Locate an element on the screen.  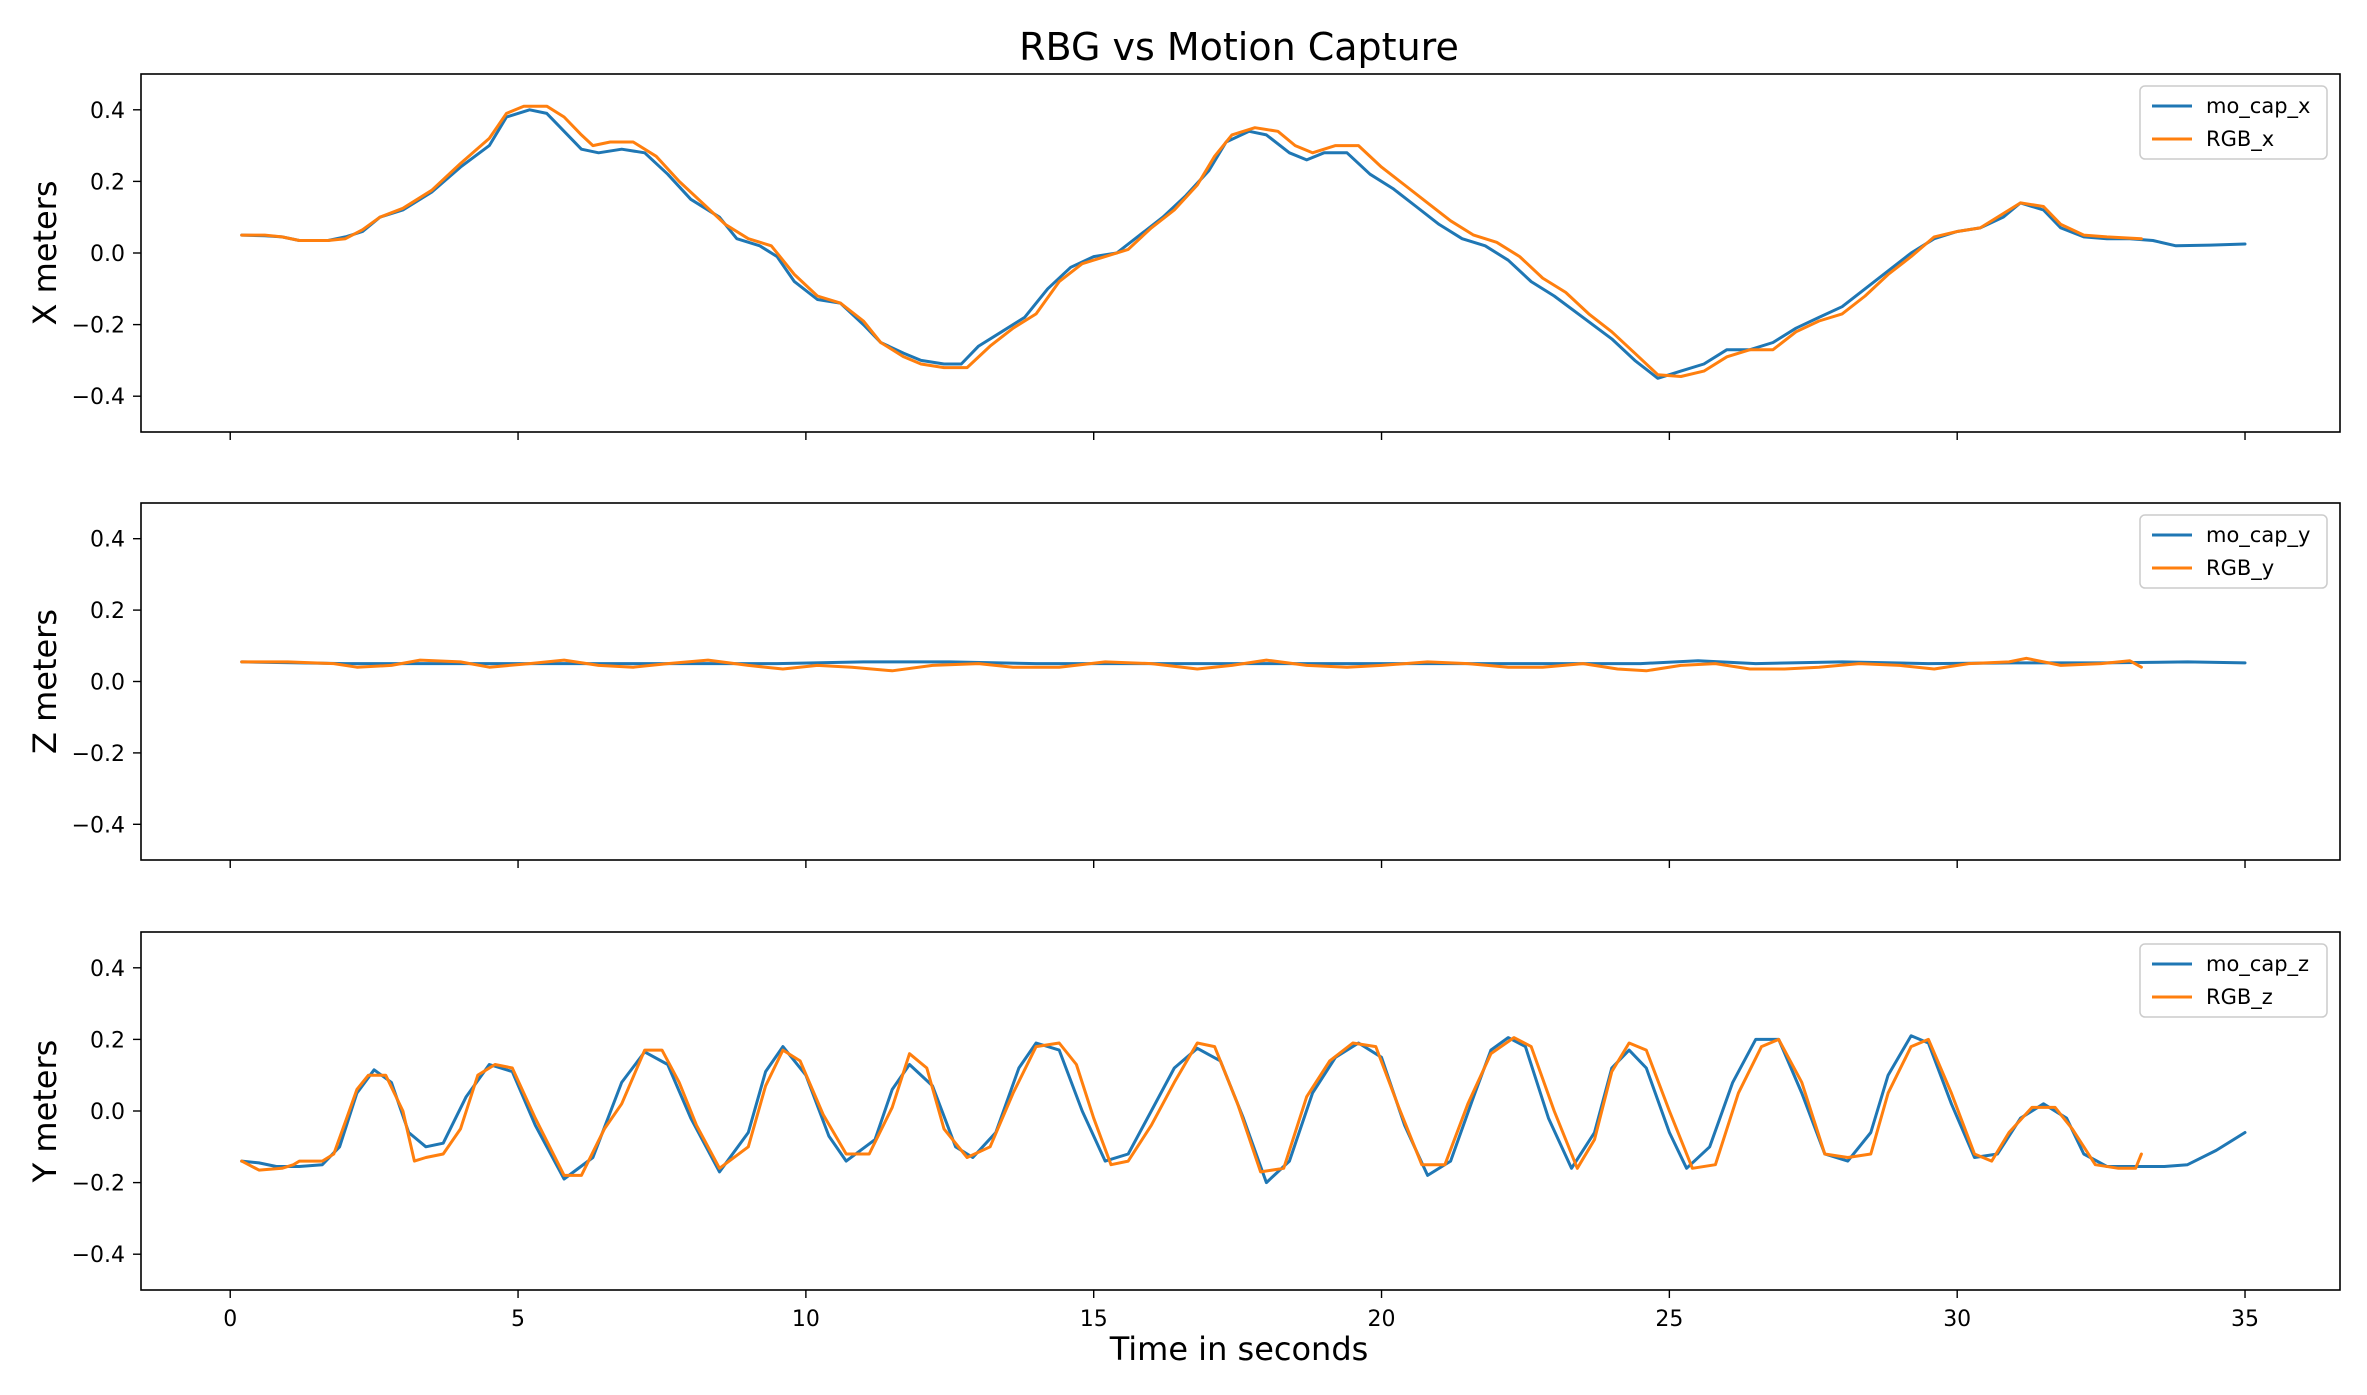
legend: mo_cap_z RGB_z is located at coordinates (2233, 980).